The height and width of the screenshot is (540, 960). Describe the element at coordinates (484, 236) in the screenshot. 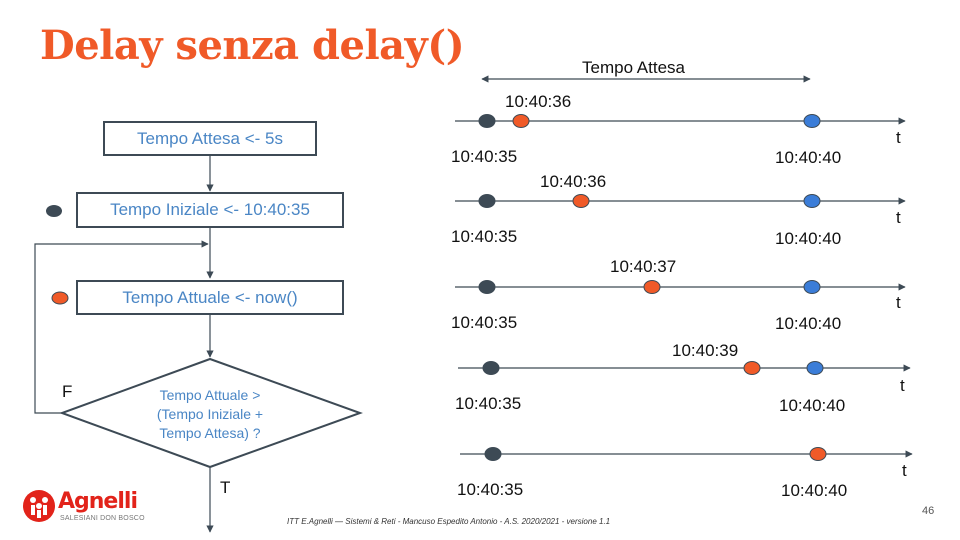

I see `start-time-2: 10:40:35` at that location.